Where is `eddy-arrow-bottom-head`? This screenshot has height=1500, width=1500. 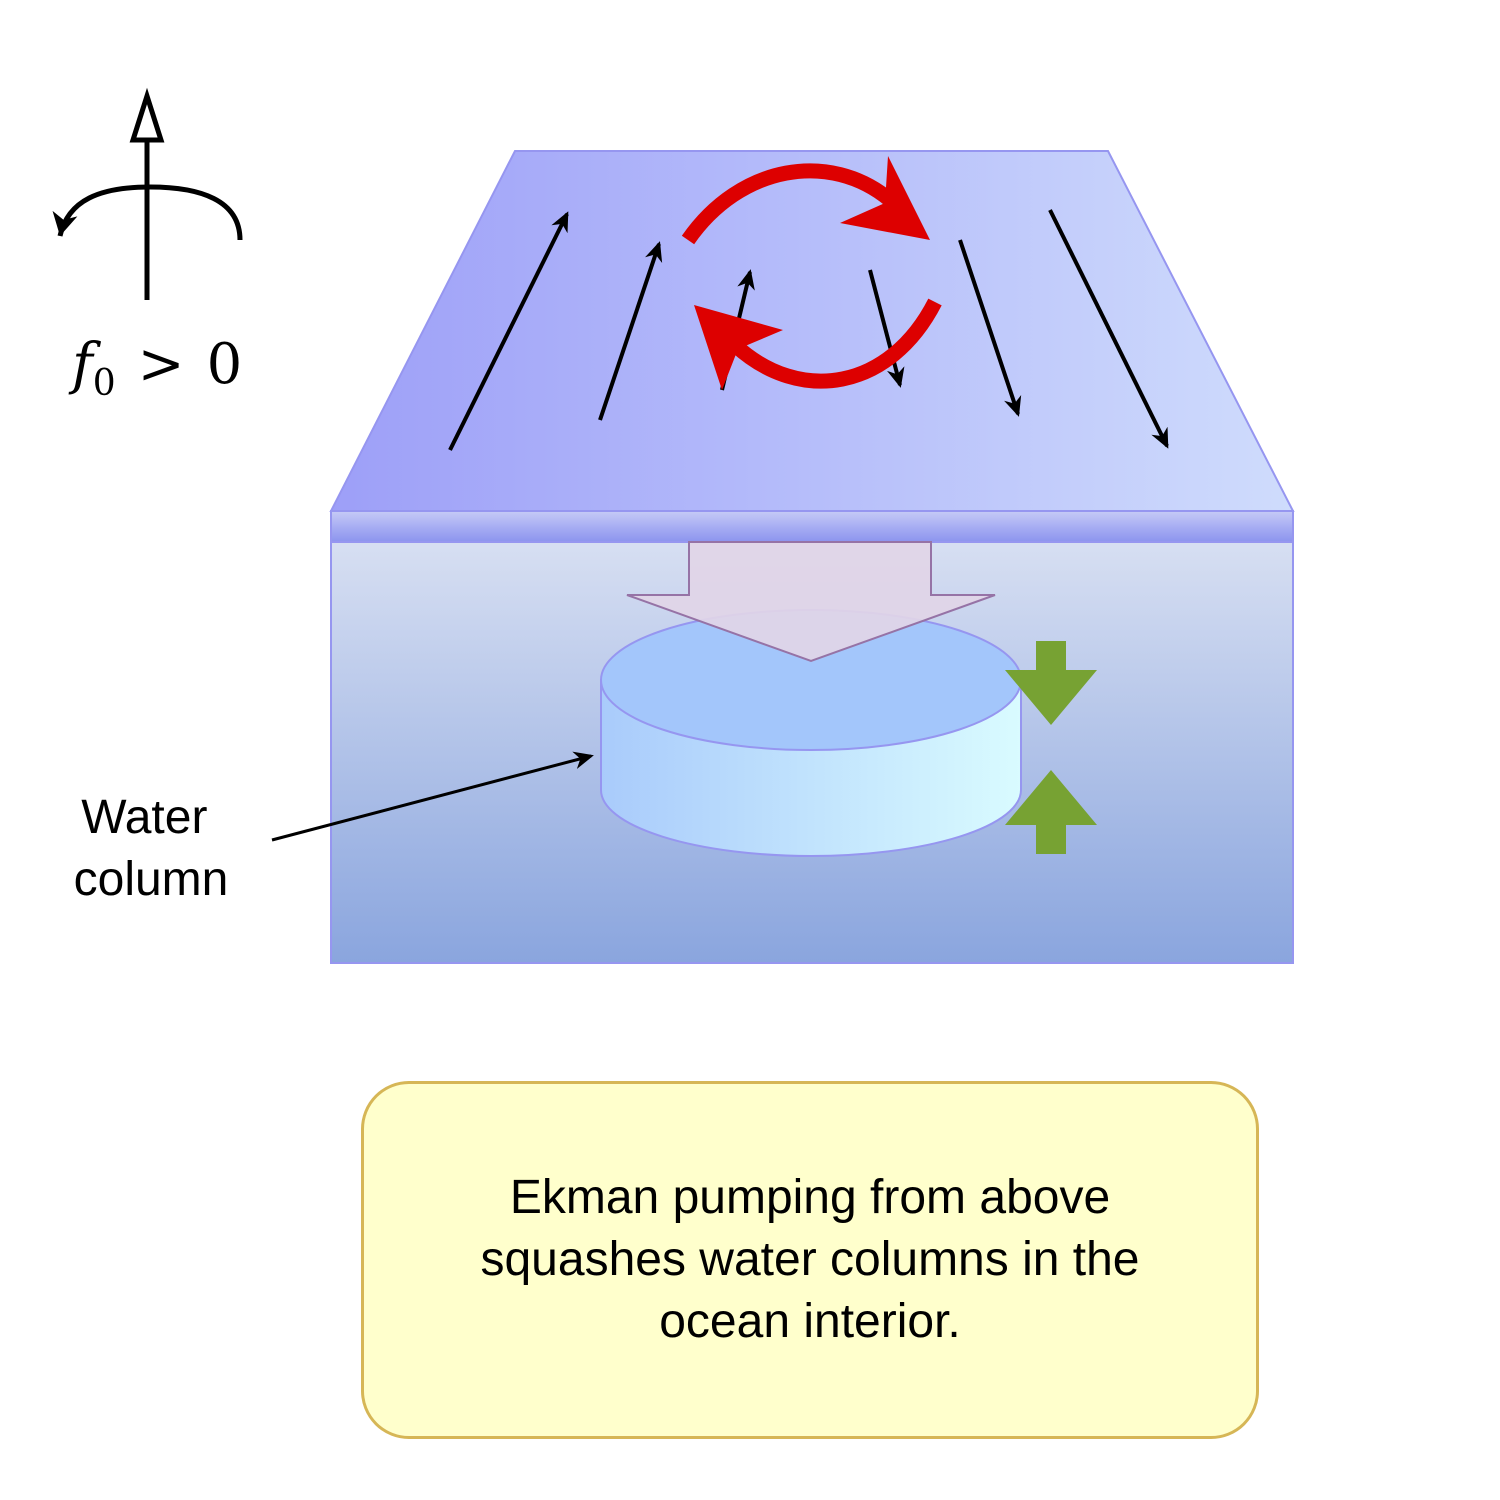 eddy-arrow-bottom-head is located at coordinates (738, 347).